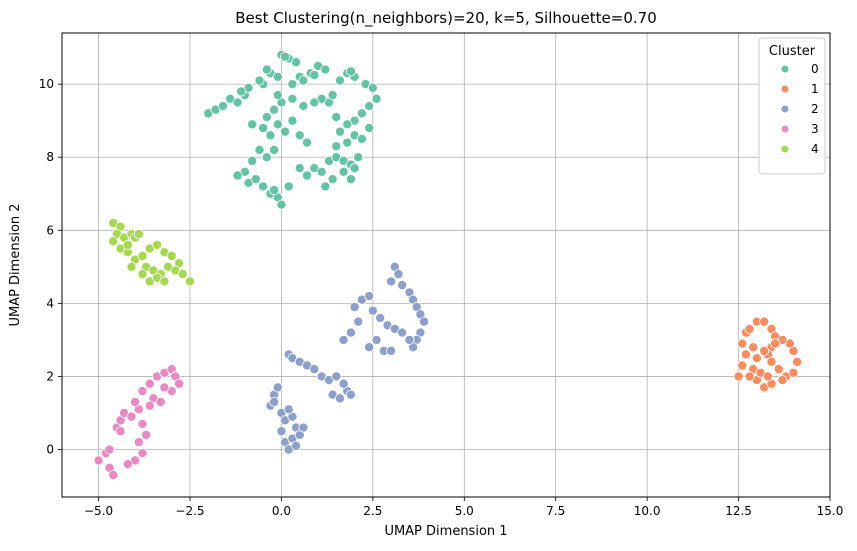 The height and width of the screenshot is (551, 857). I want to click on legend-label-cluster-4: 4, so click(815, 149).